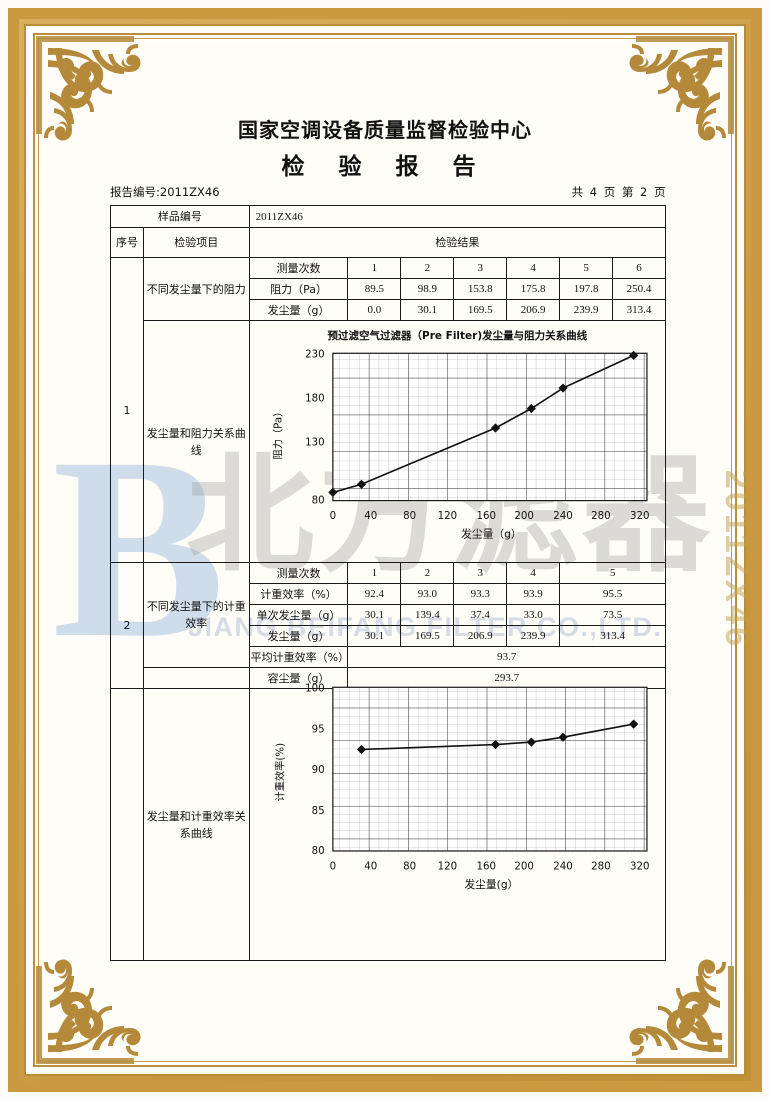  What do you see at coordinates (427, 310) in the screenshot?
I see `dust-cell: 30.1` at bounding box center [427, 310].